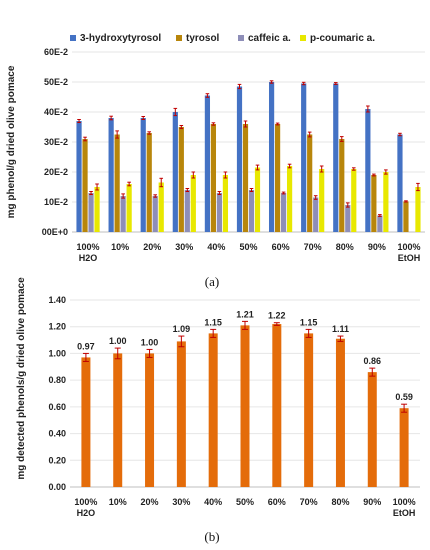 The image size is (430, 550). Describe the element at coordinates (281, 247) in the screenshot. I see `x-tick-label-a: 60%` at that location.